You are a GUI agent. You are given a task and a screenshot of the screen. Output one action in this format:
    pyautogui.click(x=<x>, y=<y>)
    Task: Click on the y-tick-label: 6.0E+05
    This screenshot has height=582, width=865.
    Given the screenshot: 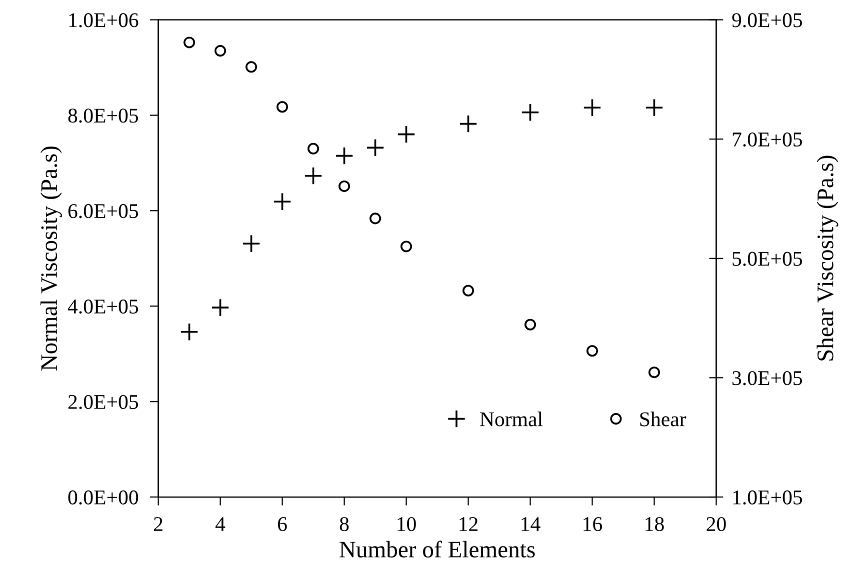 What is the action you would take?
    pyautogui.click(x=103, y=211)
    